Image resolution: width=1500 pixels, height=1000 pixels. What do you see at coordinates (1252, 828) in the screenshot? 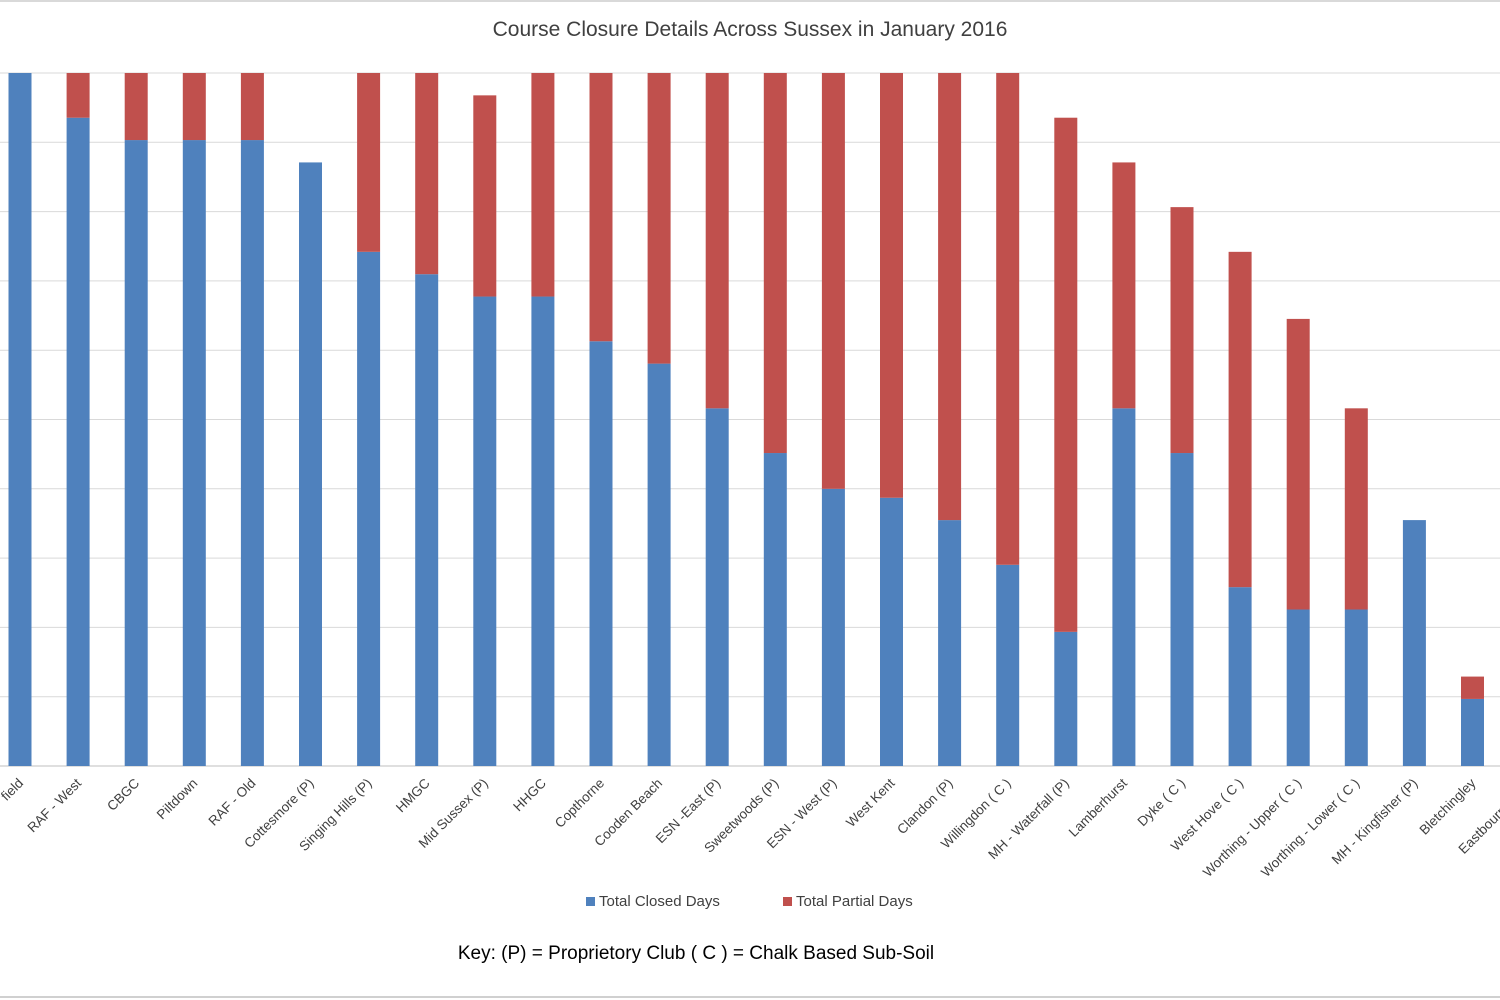
I see `tick-label-22: Worthing - Upper ( C )` at bounding box center [1252, 828].